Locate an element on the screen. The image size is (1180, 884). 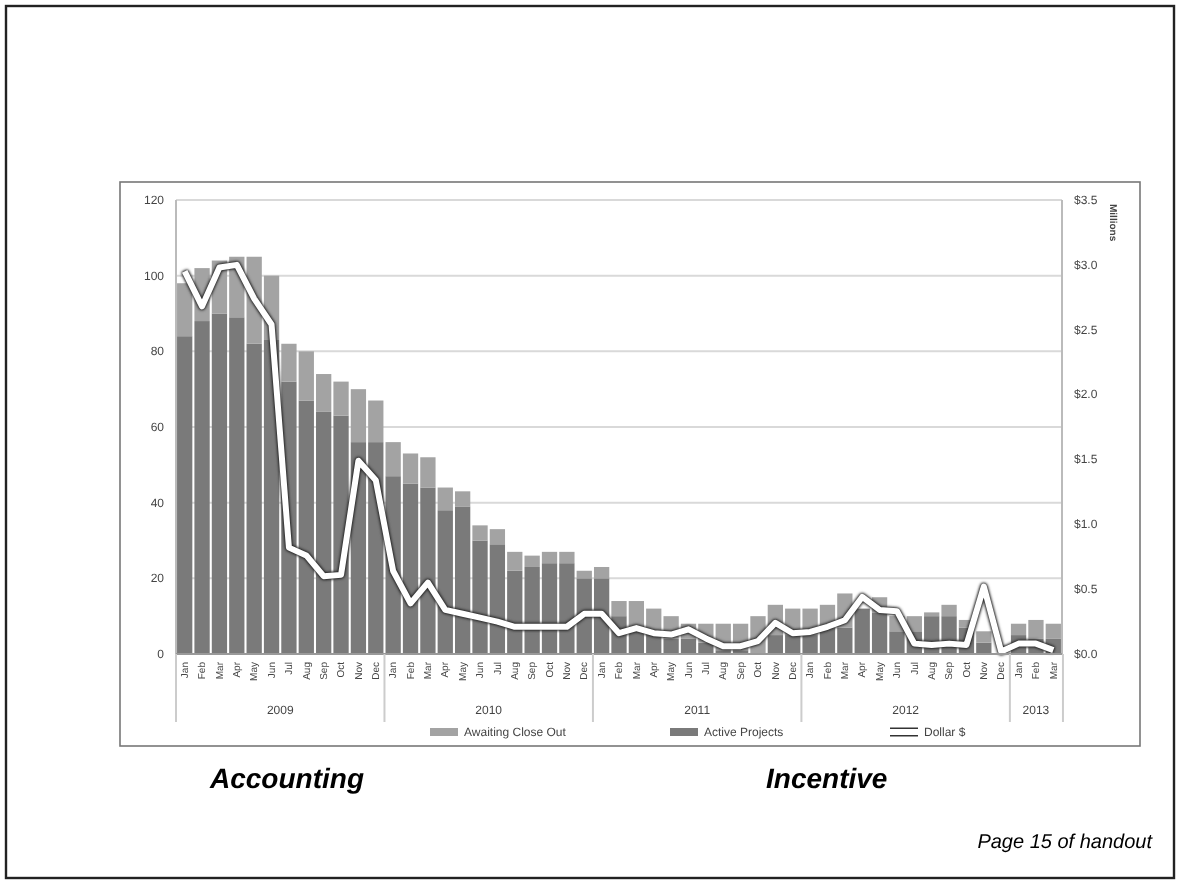
bar is located at coordinates (984, 637).